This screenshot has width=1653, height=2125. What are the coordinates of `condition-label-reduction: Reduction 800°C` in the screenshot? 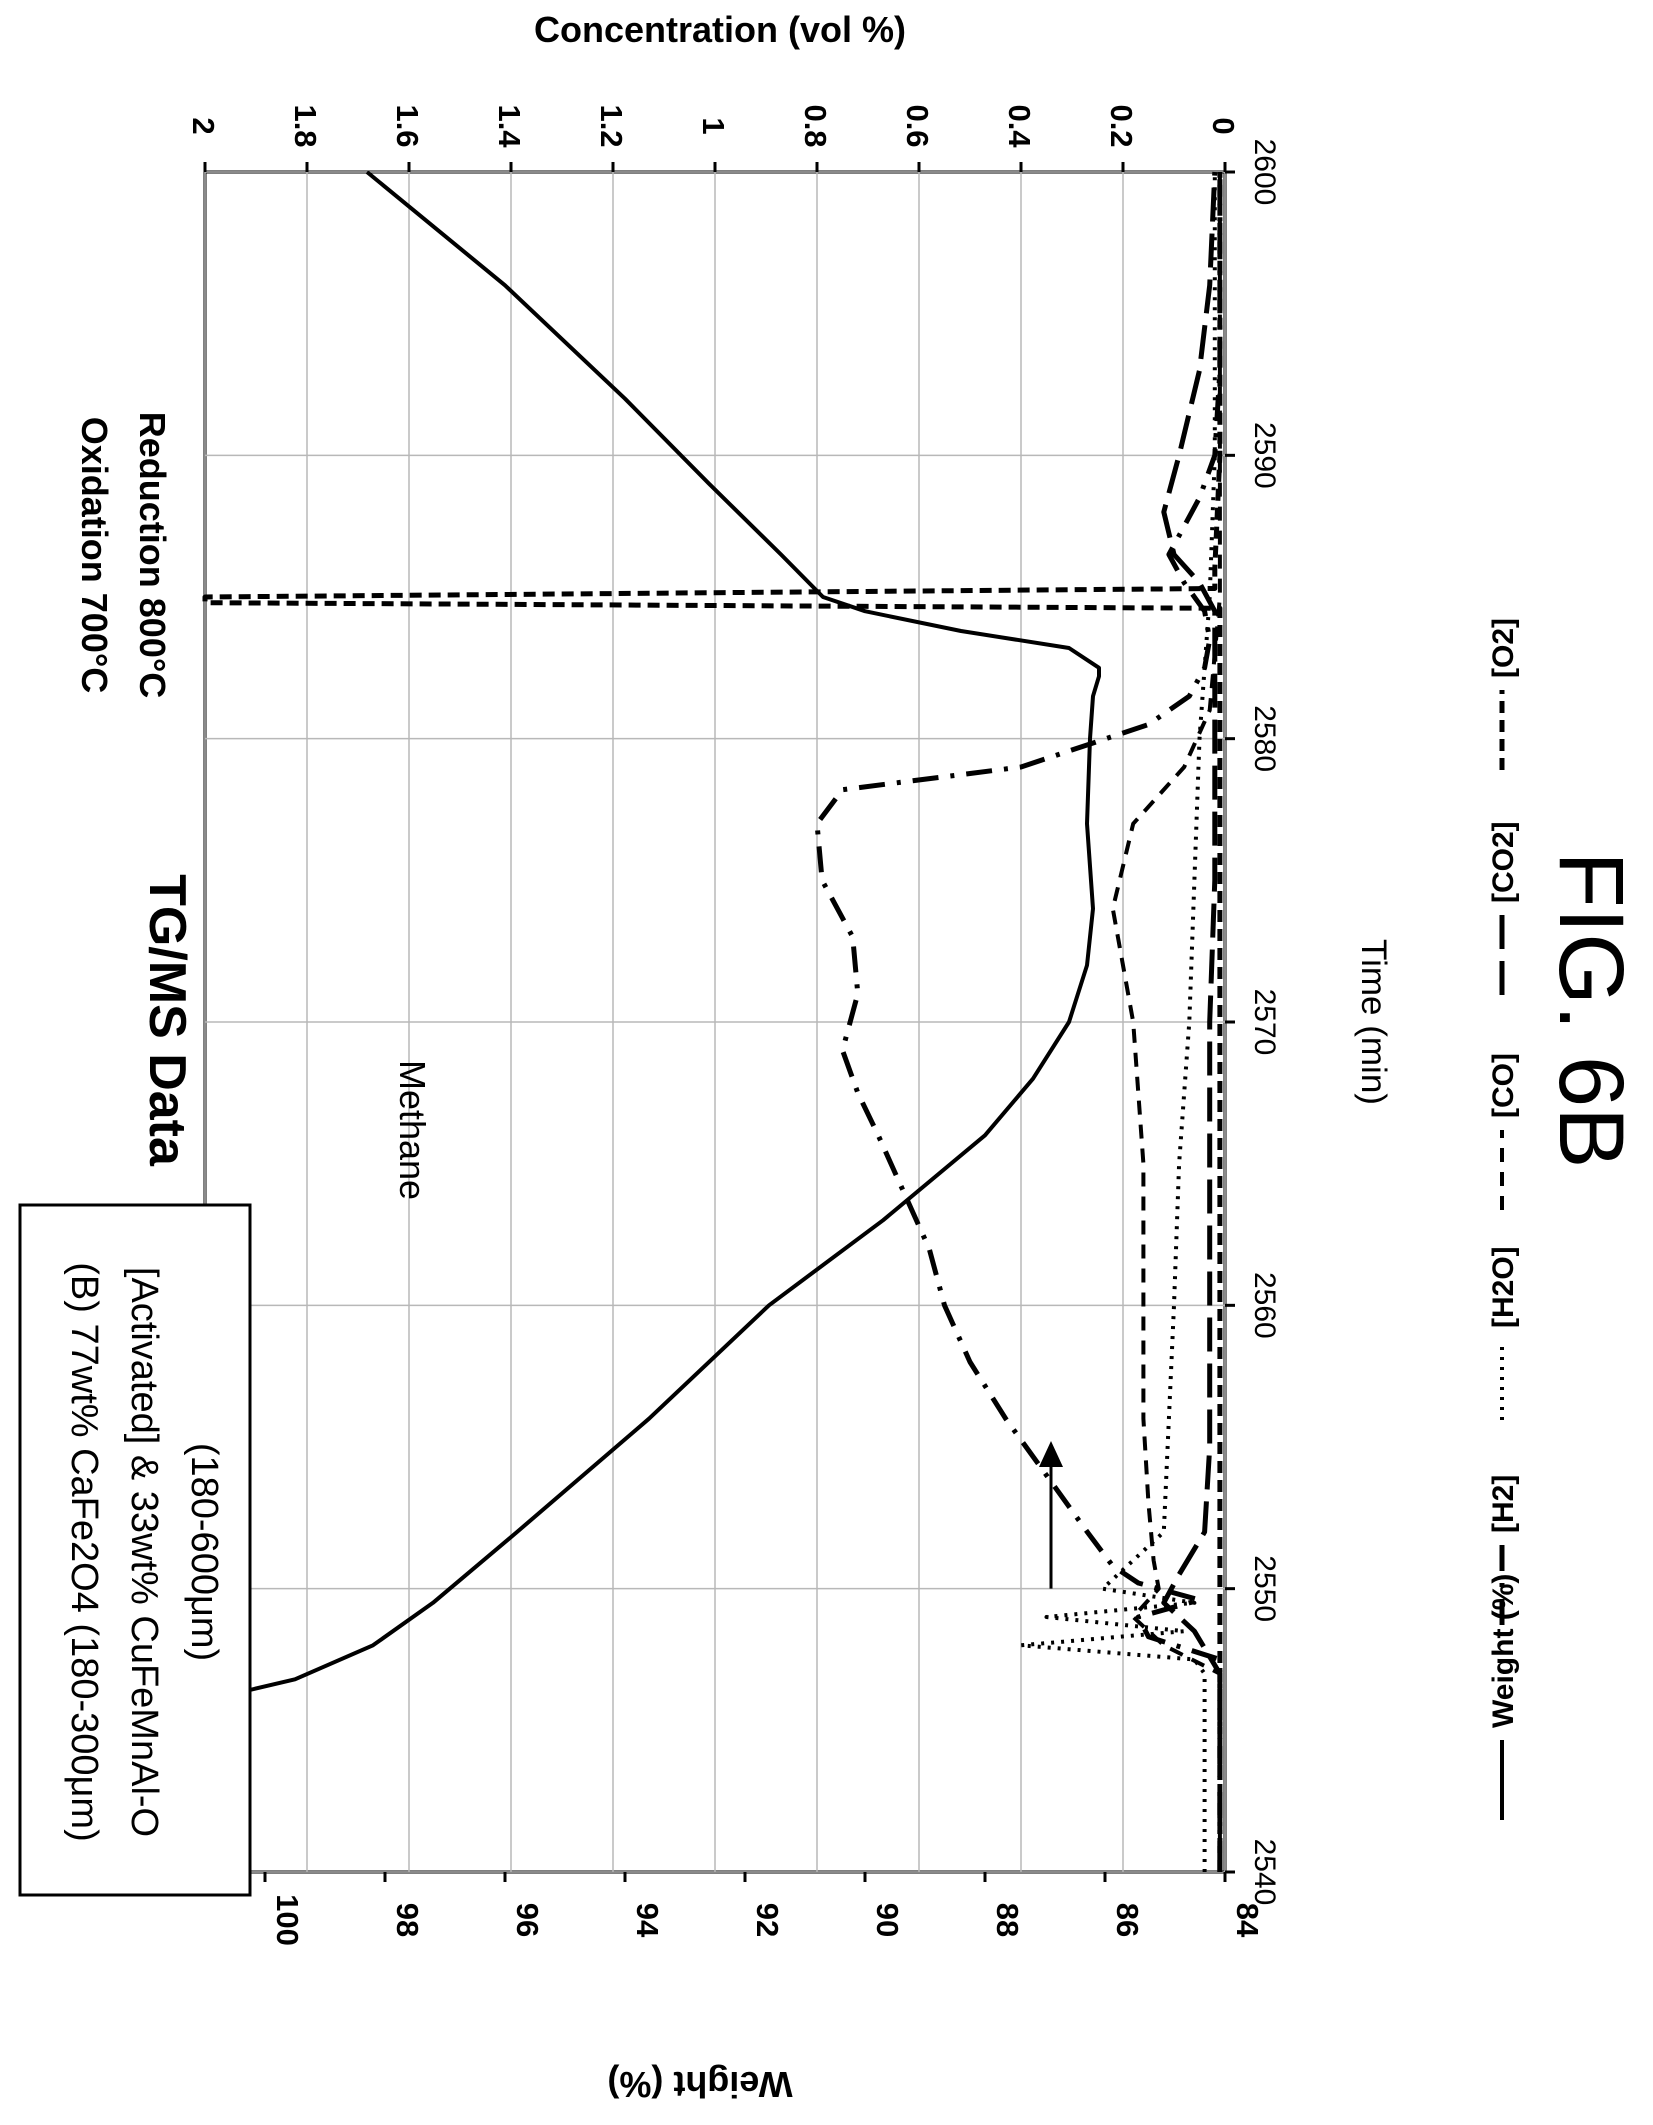 It's located at (152, 555).